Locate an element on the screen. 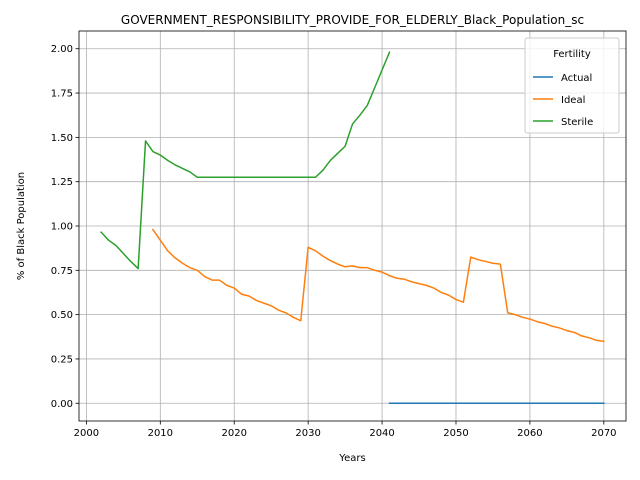 This screenshot has height=480, width=640. y-tick-label: 1.00 is located at coordinates (62, 227).